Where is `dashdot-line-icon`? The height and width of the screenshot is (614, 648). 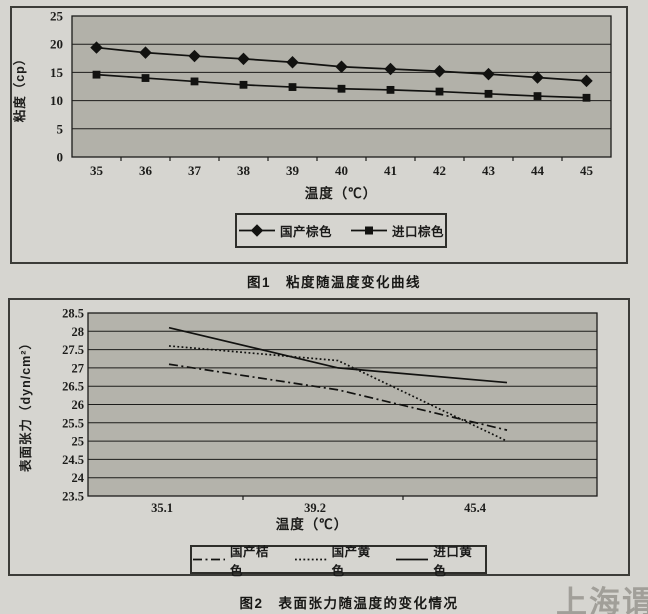
dashdot-line-icon is located at coordinates (209, 559).